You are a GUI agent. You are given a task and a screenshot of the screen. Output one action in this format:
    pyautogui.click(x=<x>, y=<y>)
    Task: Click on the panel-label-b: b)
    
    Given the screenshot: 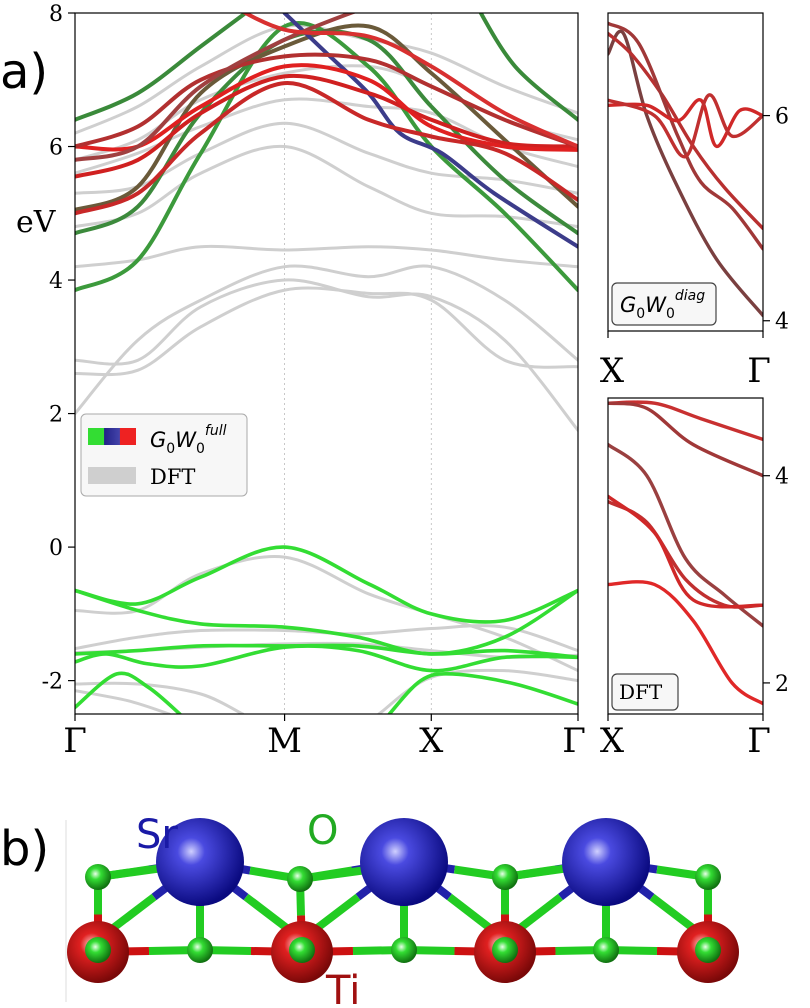 What is the action you would take?
    pyautogui.click(x=24, y=849)
    